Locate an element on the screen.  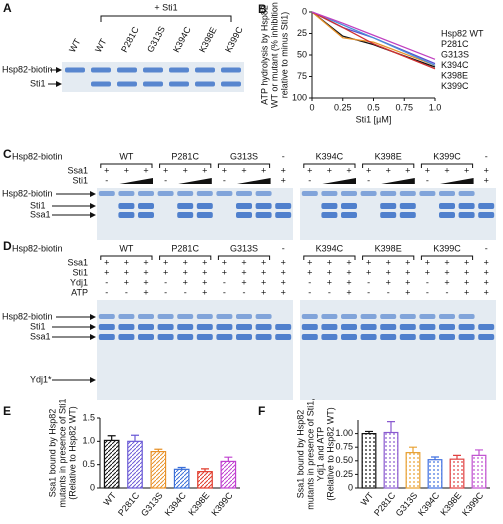
y-tick-label: 0.5 is located at coordinates (88, 464).